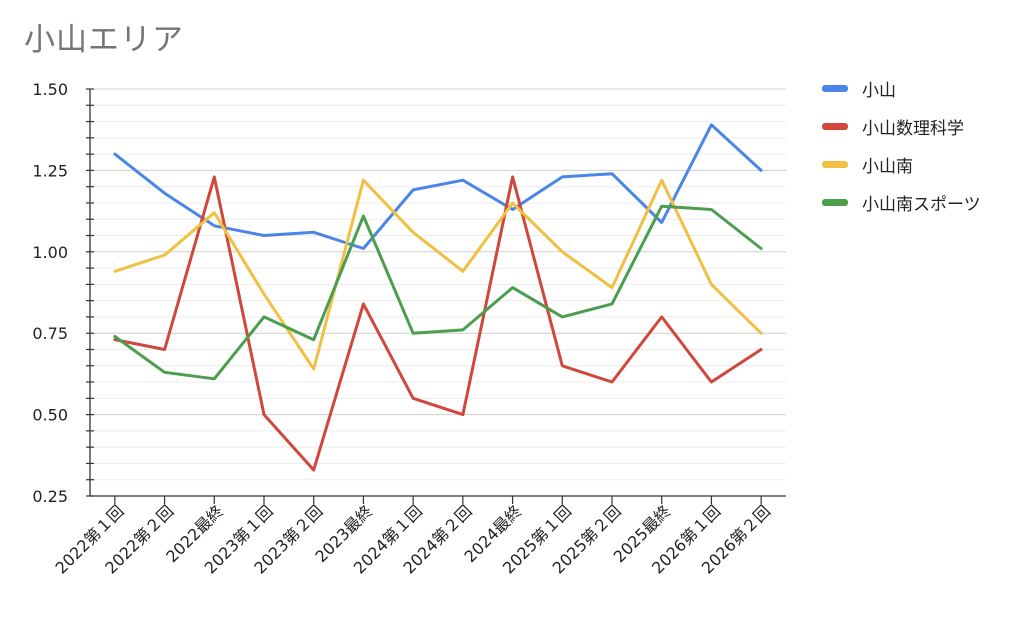  What do you see at coordinates (887, 166) in the screenshot?
I see `legend-label: 小山南` at bounding box center [887, 166].